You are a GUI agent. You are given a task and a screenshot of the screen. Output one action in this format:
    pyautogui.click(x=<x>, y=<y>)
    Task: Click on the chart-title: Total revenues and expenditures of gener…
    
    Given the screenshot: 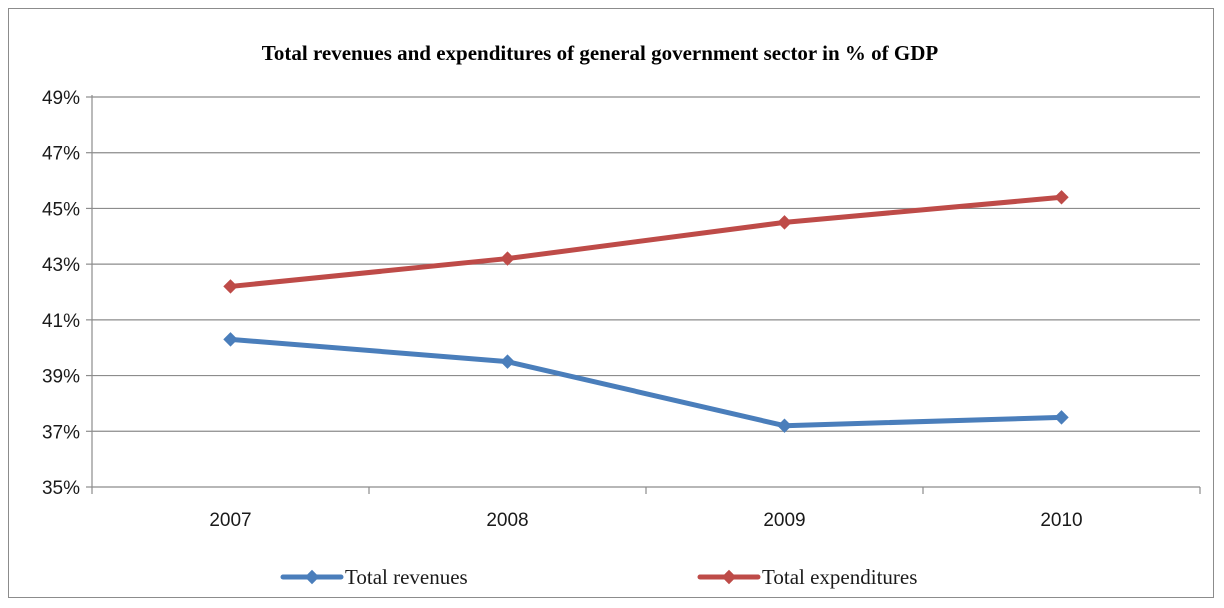 What is the action you would take?
    pyautogui.click(x=600, y=53)
    